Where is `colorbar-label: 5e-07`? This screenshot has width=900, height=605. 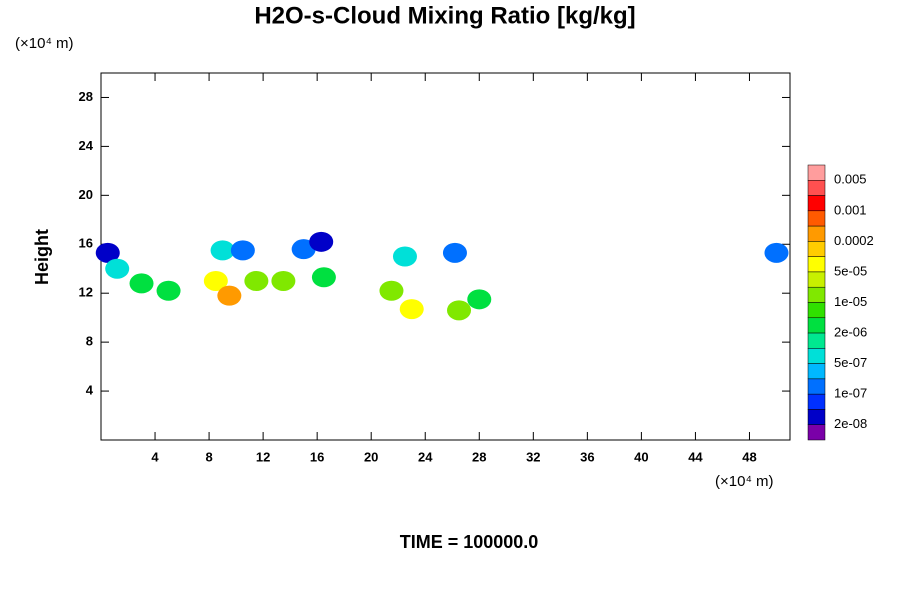
colorbar-label: 5e-07 is located at coordinates (850, 362).